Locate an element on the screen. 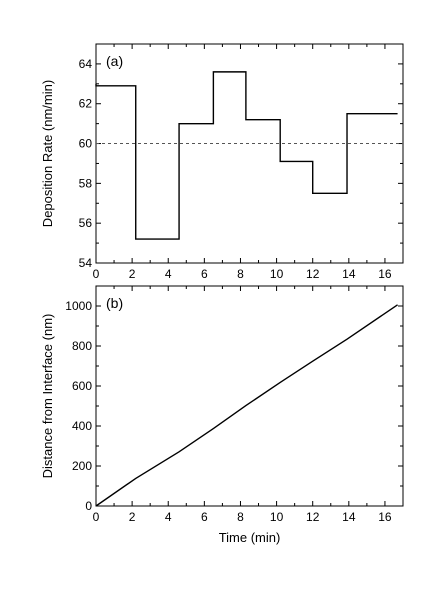 Image resolution: width=447 pixels, height=596 pixels. panel-b-x-tick-label: 0 is located at coordinates (96, 517).